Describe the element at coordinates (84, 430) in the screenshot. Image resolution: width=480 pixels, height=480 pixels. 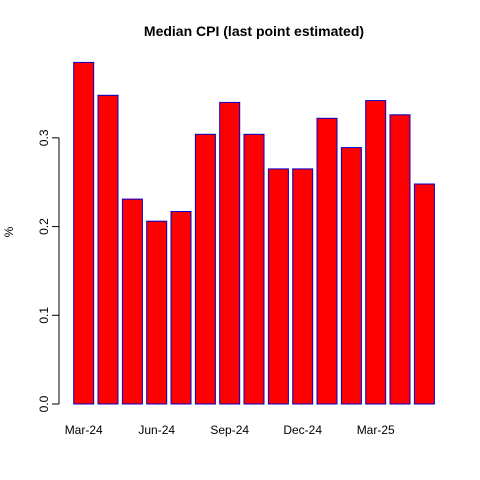
I see `x-tick-label: Mar-24` at that location.